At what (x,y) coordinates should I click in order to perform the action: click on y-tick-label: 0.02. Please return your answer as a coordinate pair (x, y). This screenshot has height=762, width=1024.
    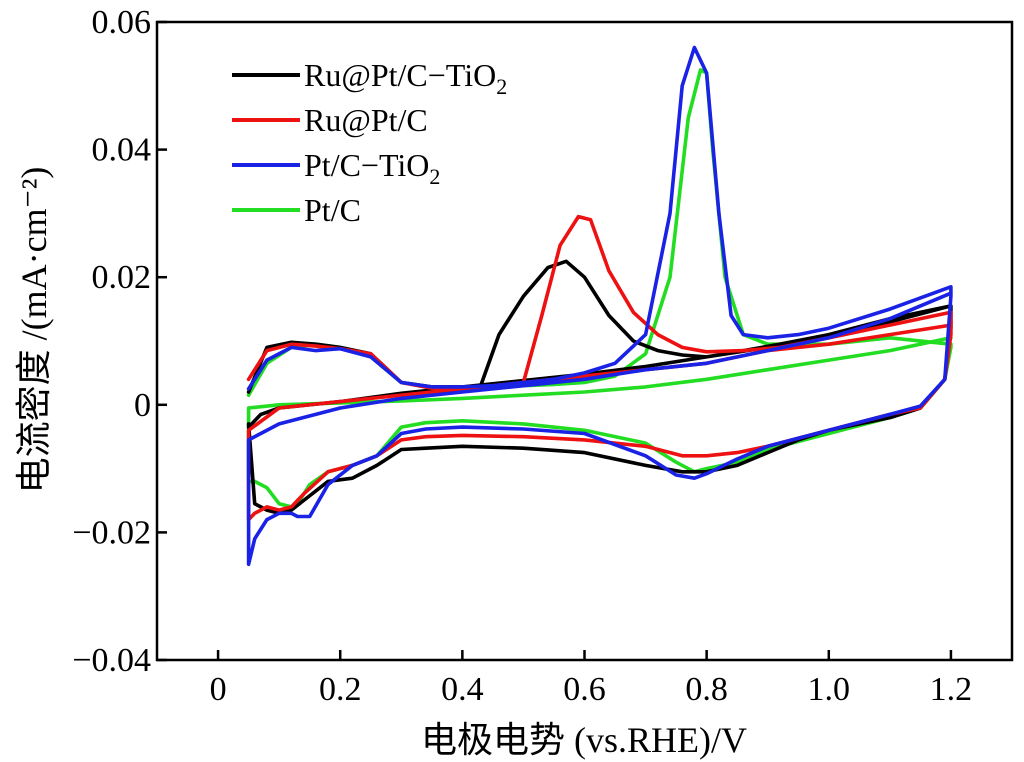
    Looking at the image, I should click on (122, 277).